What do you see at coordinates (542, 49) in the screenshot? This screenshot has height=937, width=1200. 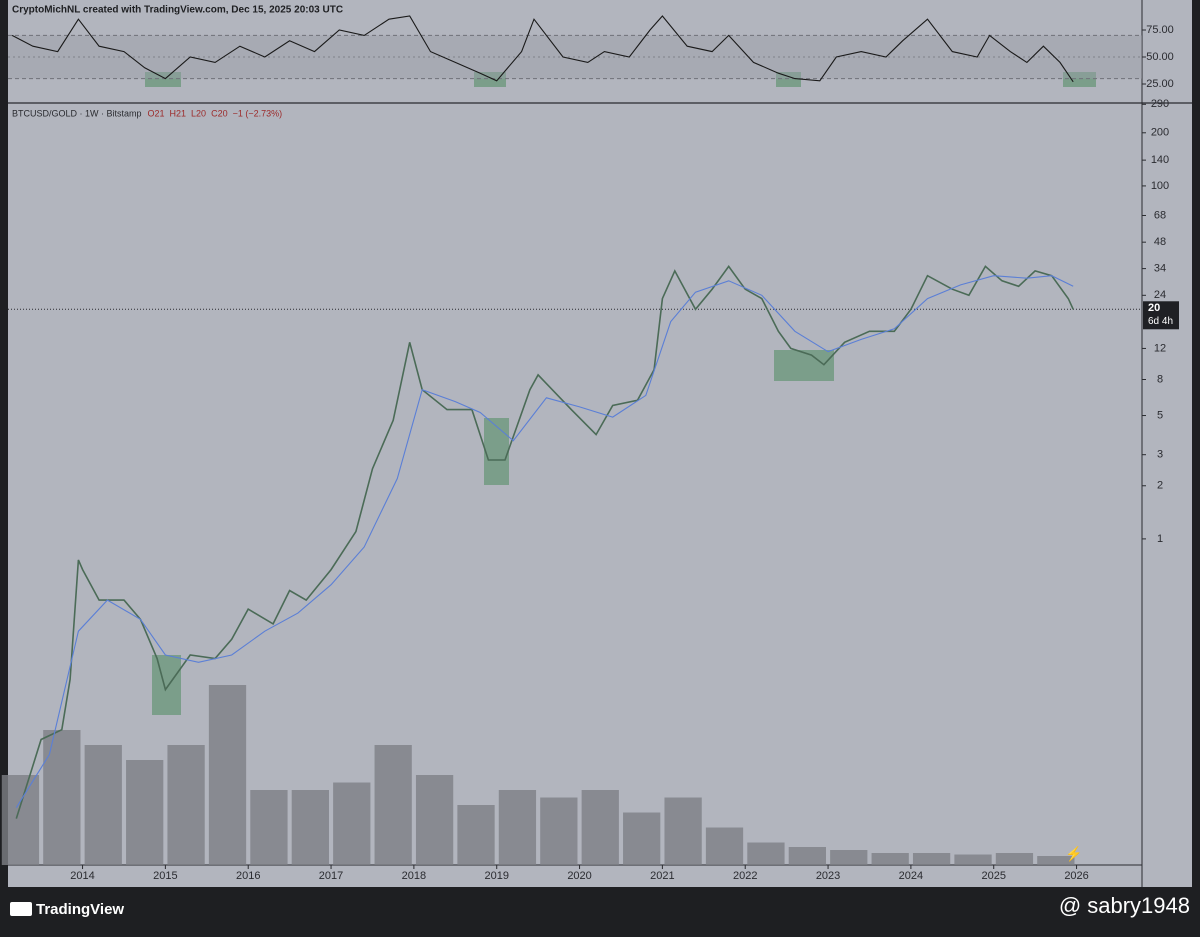 I see `series-line` at bounding box center [542, 49].